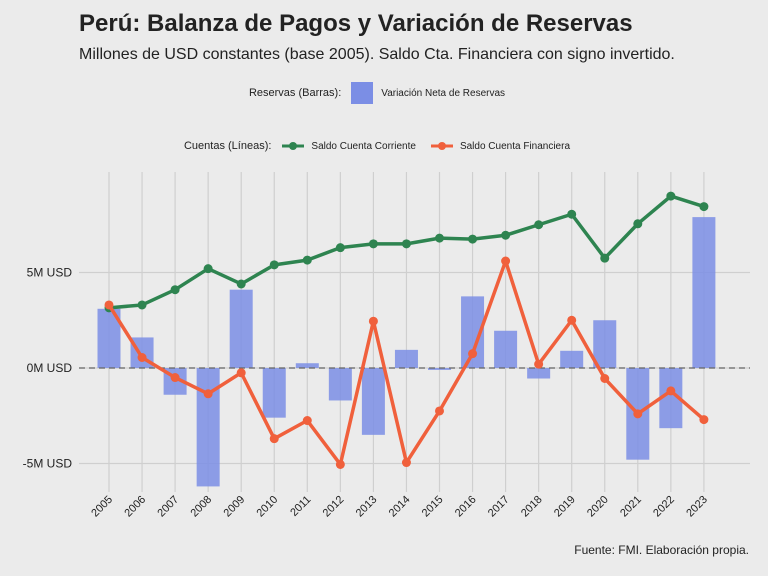 This screenshot has height=576, width=768. What do you see at coordinates (227, 146) in the screenshot?
I see `legend-lines-title: Cuentas (Líneas):` at bounding box center [227, 146].